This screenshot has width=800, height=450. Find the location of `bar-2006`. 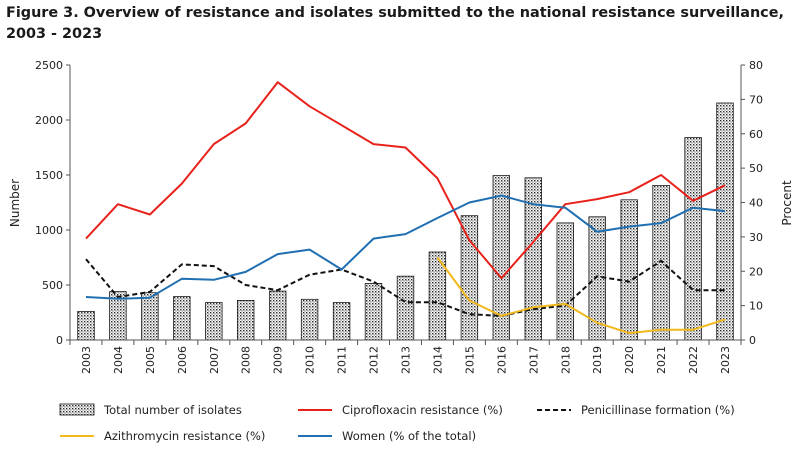

bar-2006 is located at coordinates (182, 318).